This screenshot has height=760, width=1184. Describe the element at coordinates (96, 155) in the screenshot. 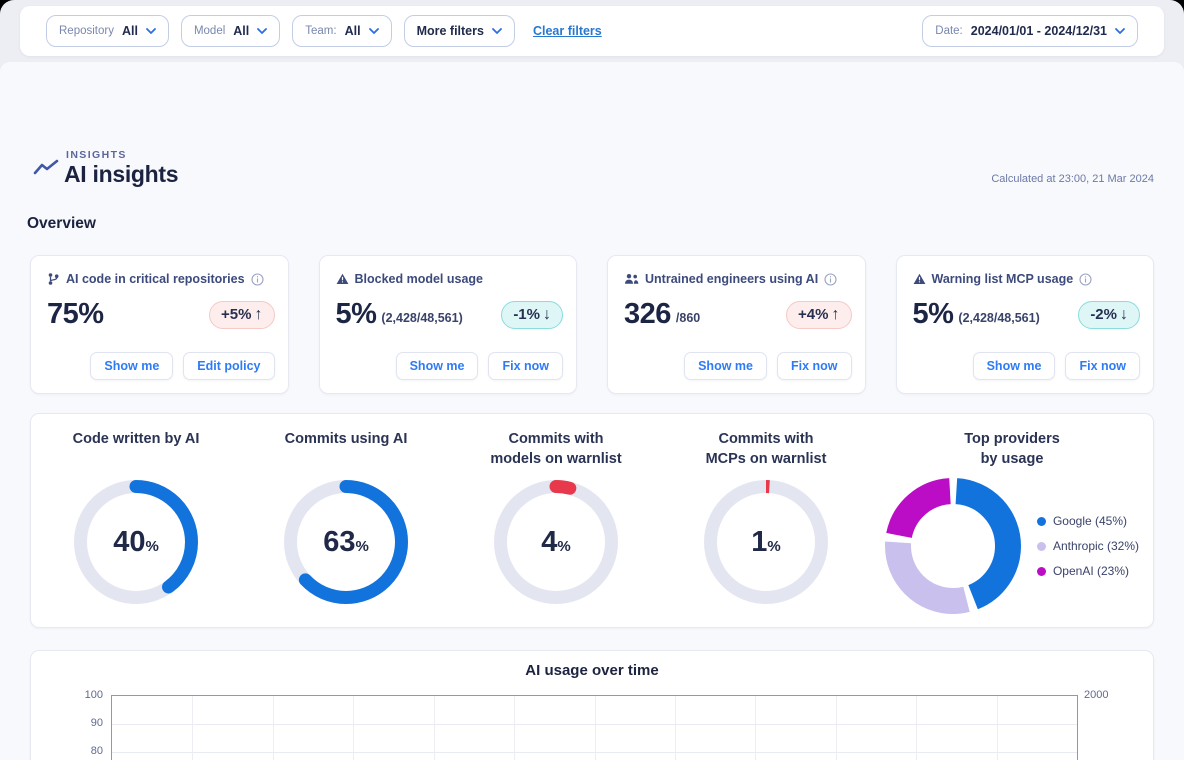

I see `breadcrumb: INSIGHTS` at that location.